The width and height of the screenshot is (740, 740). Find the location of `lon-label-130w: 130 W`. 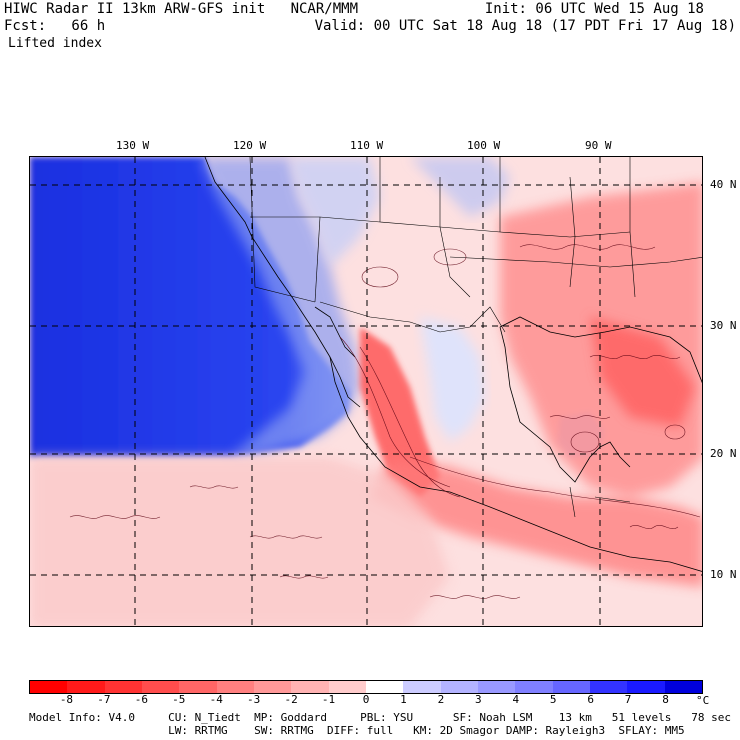

lon-label-130w: 130 W is located at coordinates (133, 145).